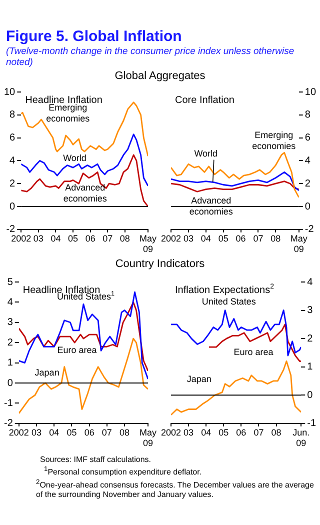 The height and width of the screenshot is (525, 320). What do you see at coordinates (74, 157) in the screenshot?
I see `series-label: World` at bounding box center [74, 157].